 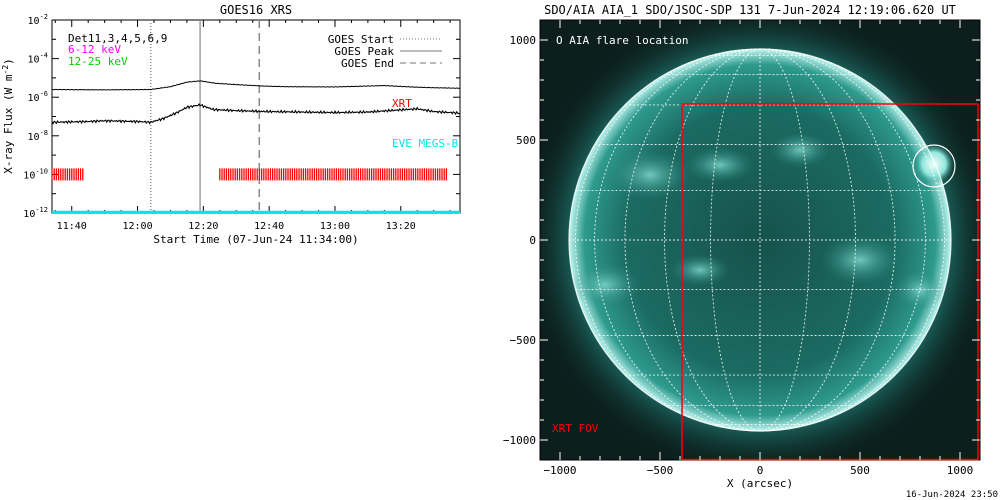 I want to click on goes-xtick-label: 12:00, so click(x=137, y=226).